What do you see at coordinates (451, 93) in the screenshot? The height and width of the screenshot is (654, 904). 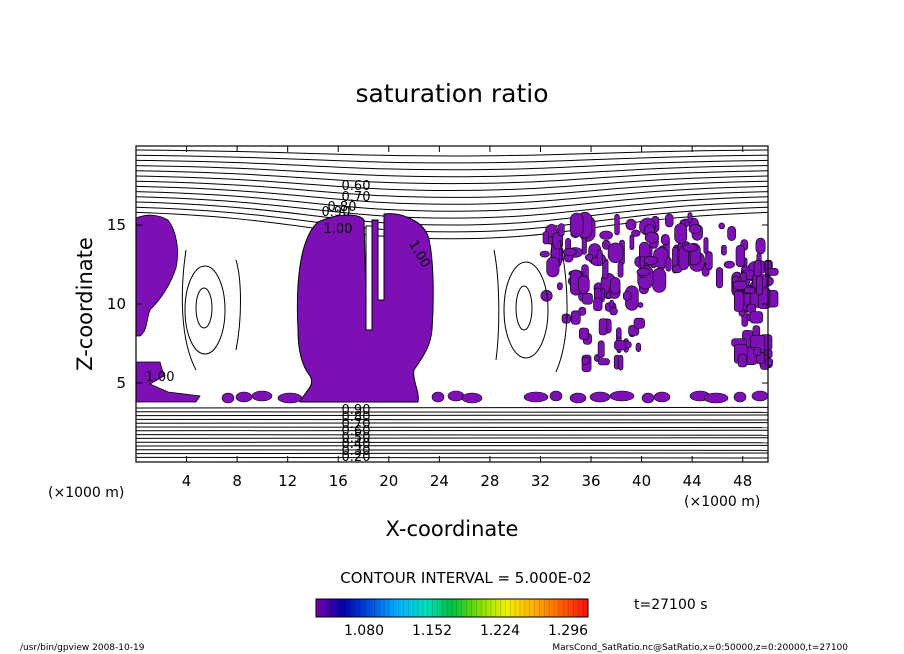 I see `chart-title: saturation ratio` at bounding box center [451, 93].